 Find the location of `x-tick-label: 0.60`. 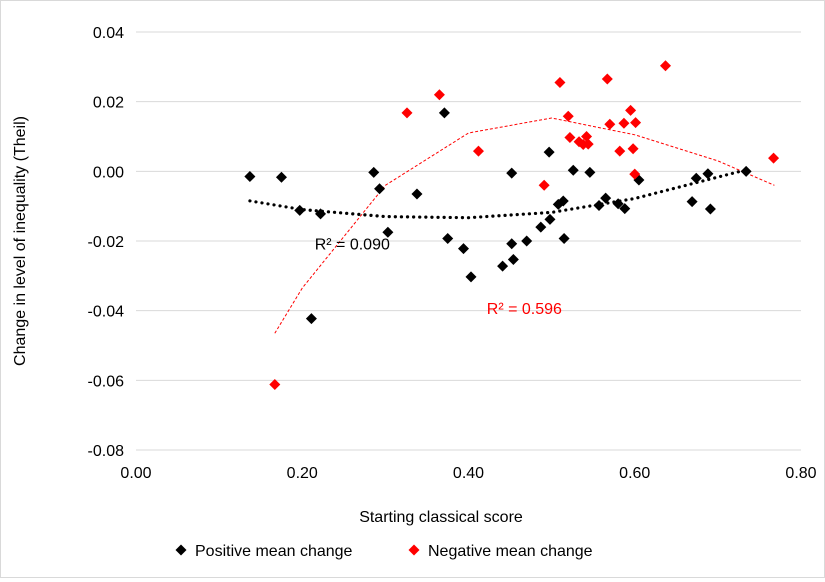

x-tick-label: 0.60 is located at coordinates (634, 473).